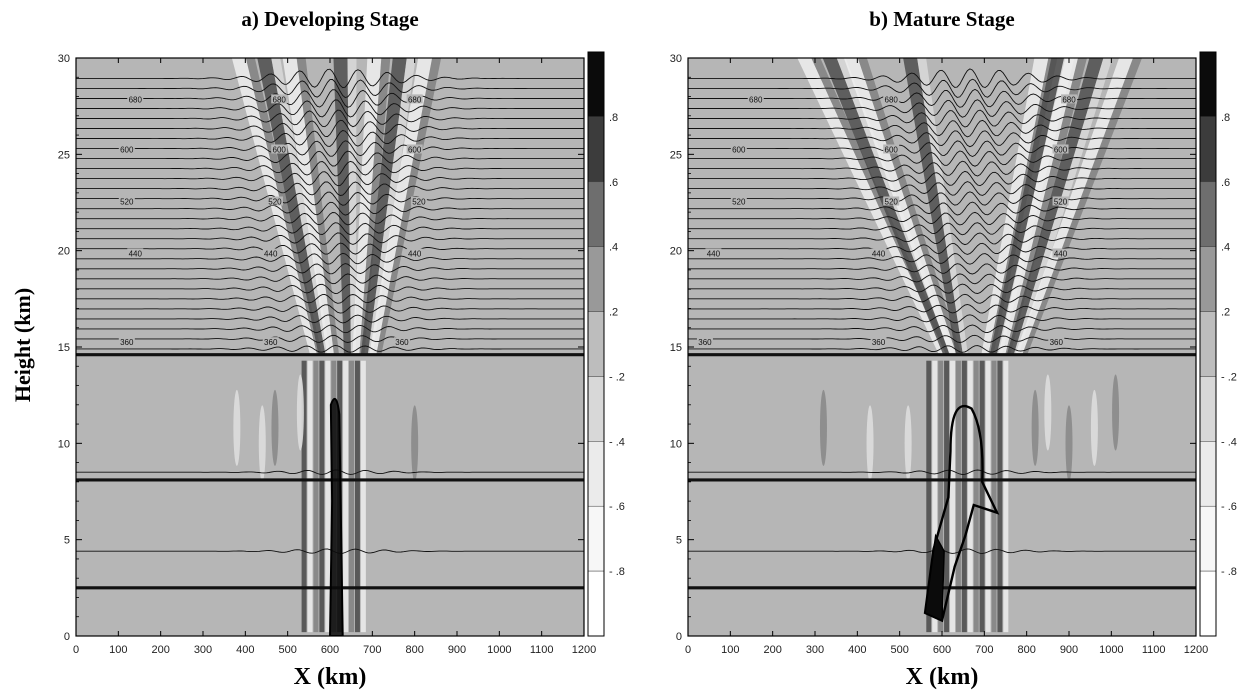 Image resolution: width=1256 pixels, height=698 pixels. I want to click on cloud-core, so click(934, 577).